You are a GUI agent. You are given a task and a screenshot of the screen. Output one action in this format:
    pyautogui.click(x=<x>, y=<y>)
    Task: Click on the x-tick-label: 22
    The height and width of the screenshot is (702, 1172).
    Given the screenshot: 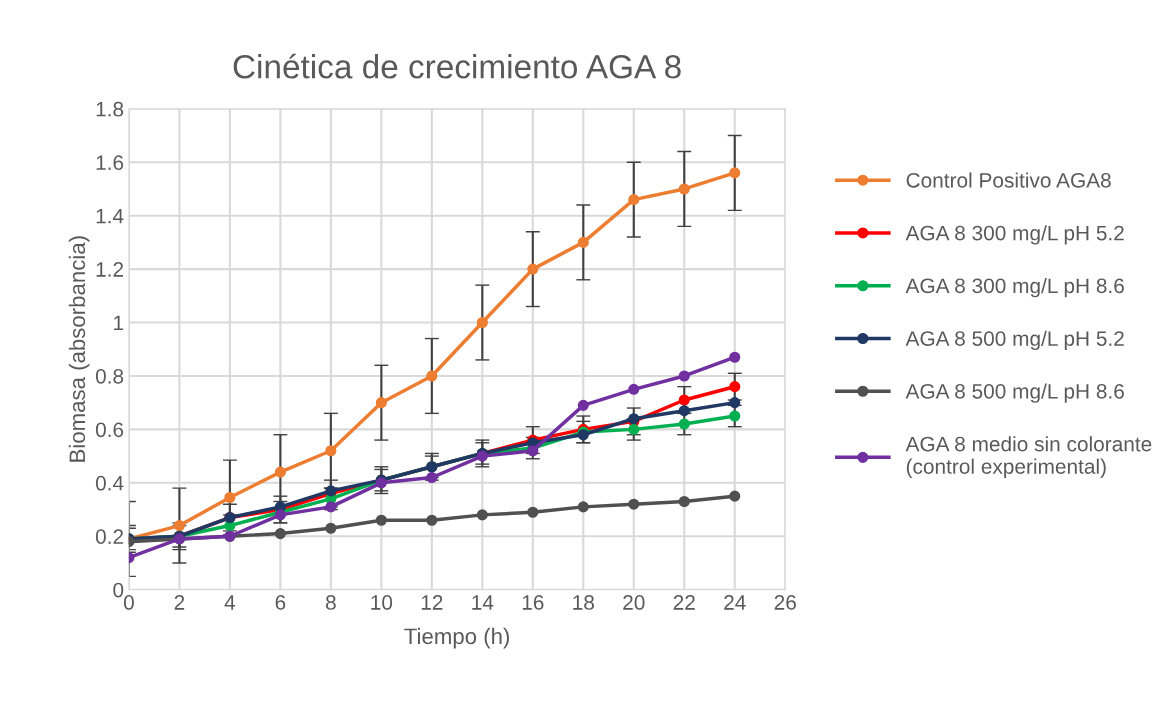 What is the action you would take?
    pyautogui.click(x=684, y=602)
    